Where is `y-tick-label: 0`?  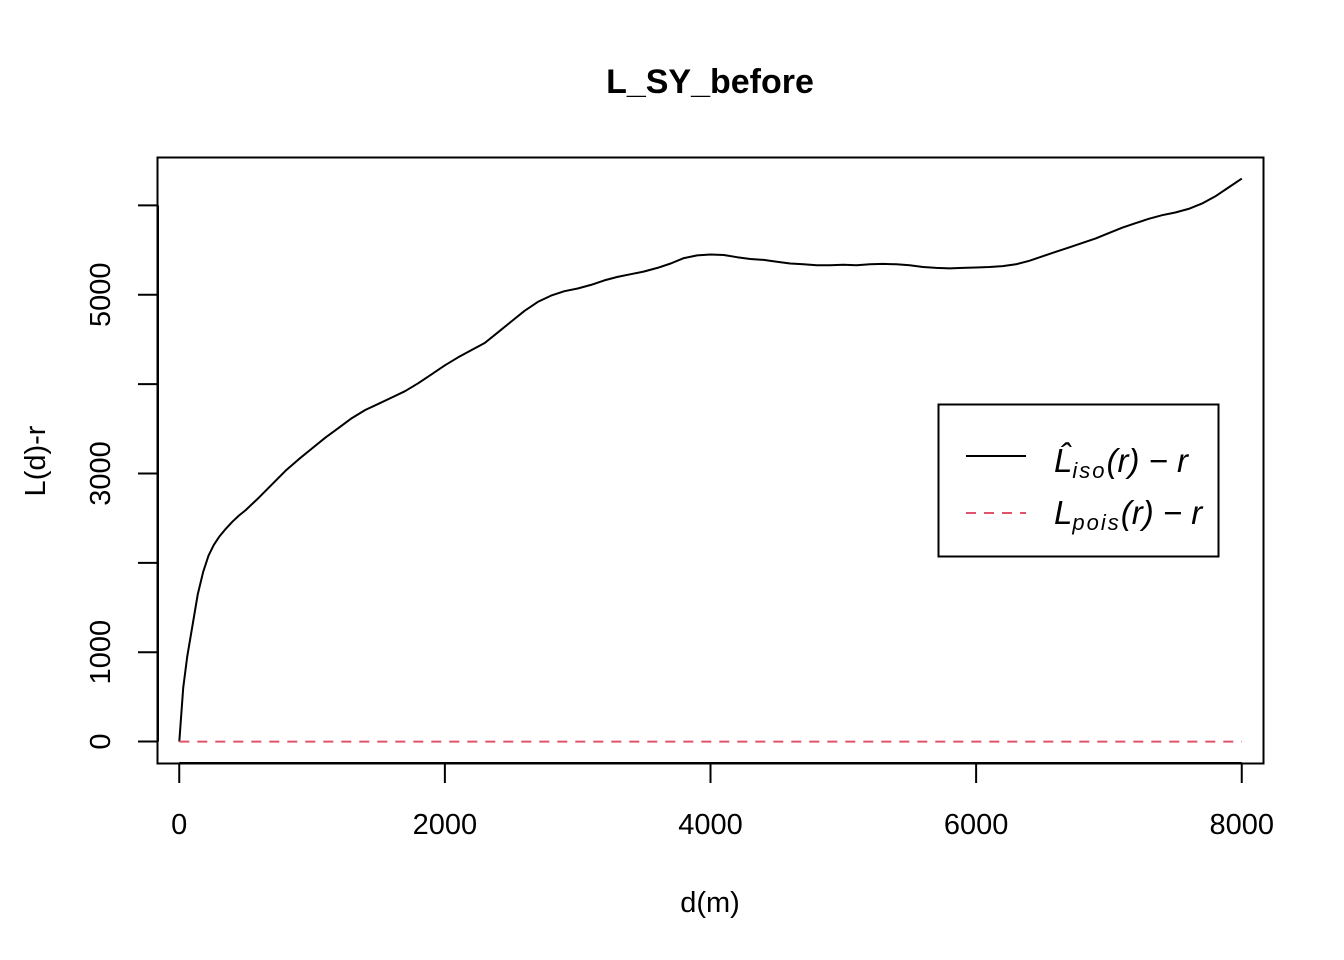
y-tick-label: 0 is located at coordinates (101, 741).